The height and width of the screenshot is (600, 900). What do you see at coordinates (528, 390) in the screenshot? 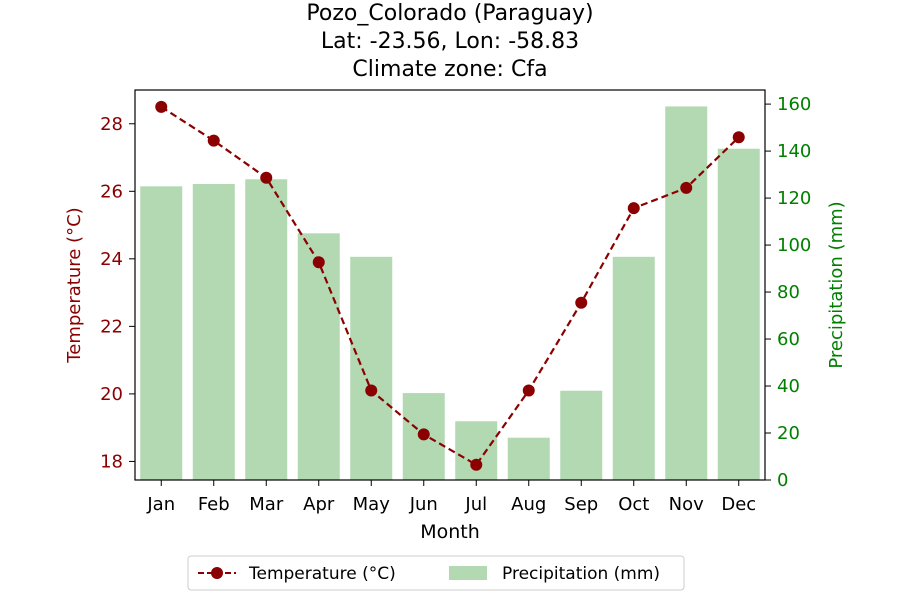
I see `temperature-point-aug` at bounding box center [528, 390].